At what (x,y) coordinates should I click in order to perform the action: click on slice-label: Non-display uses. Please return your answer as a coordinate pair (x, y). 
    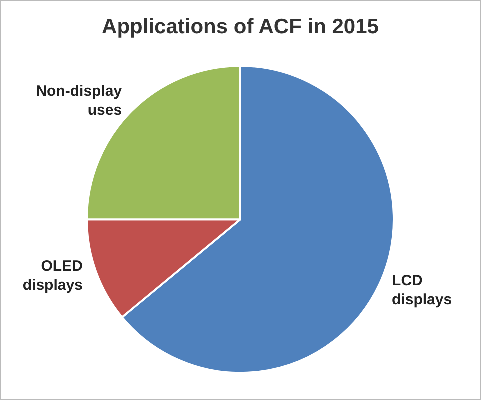
    Looking at the image, I should click on (79, 100).